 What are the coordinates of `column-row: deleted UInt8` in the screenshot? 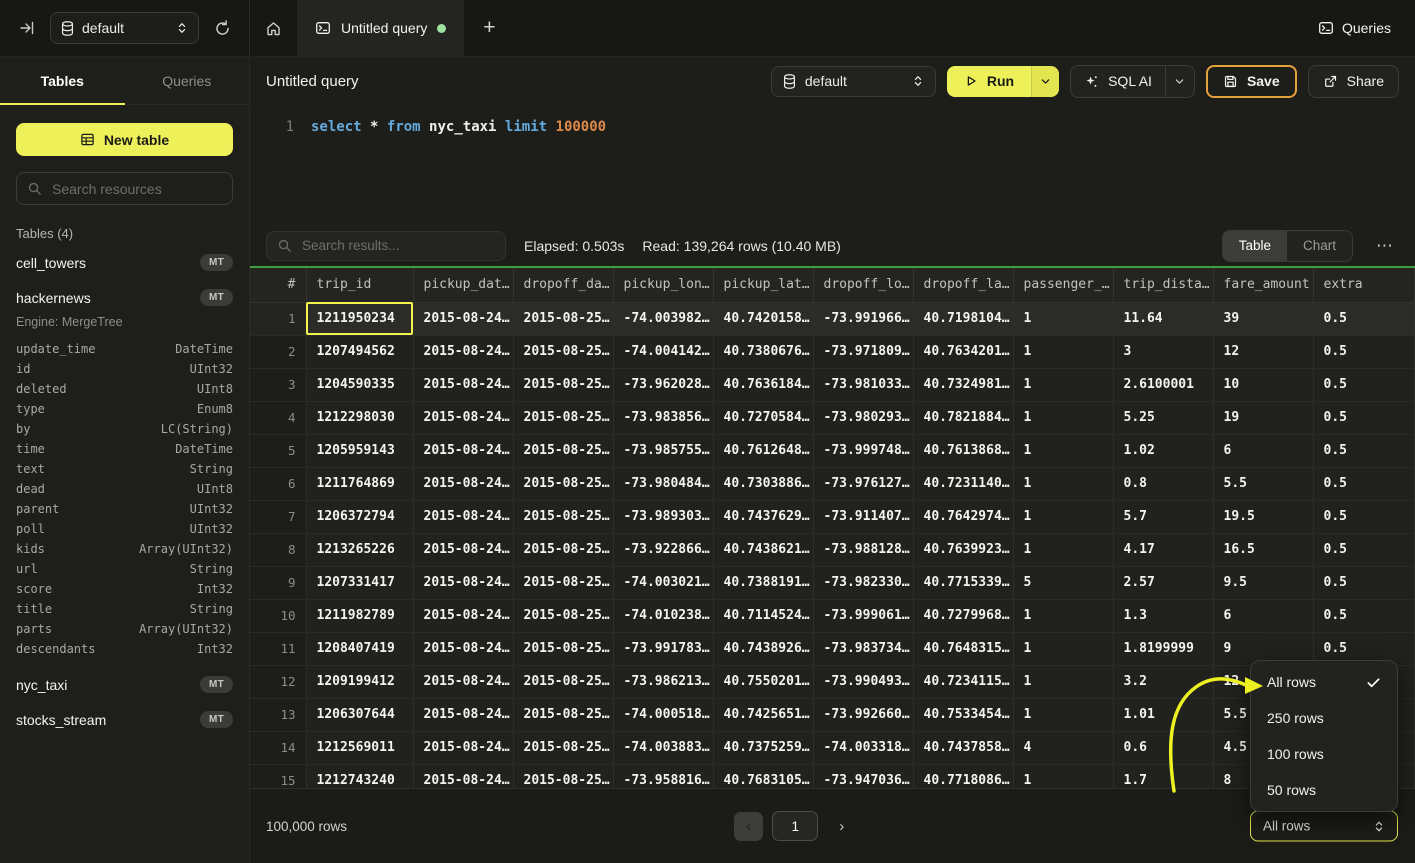 It's located at (124, 389).